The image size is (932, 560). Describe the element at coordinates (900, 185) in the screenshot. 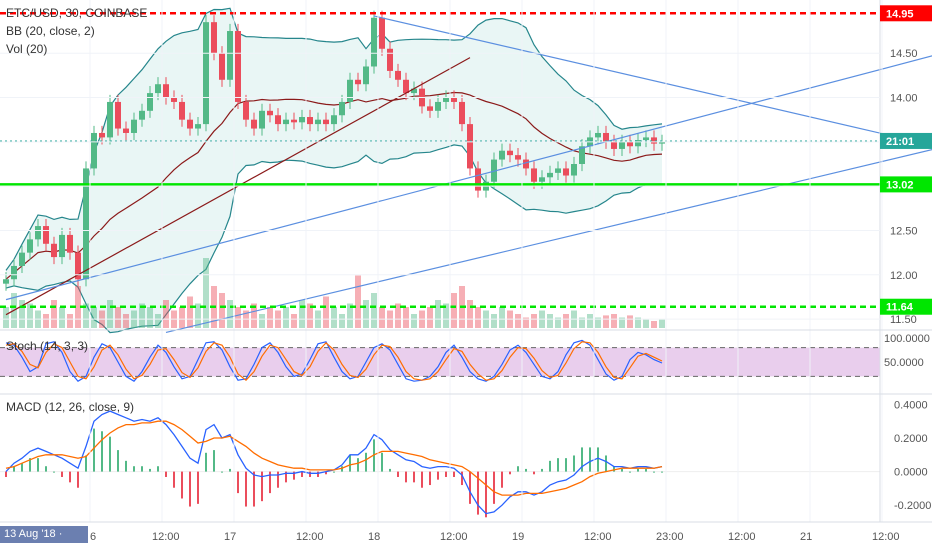

I see `price-level-label: 13.02` at that location.